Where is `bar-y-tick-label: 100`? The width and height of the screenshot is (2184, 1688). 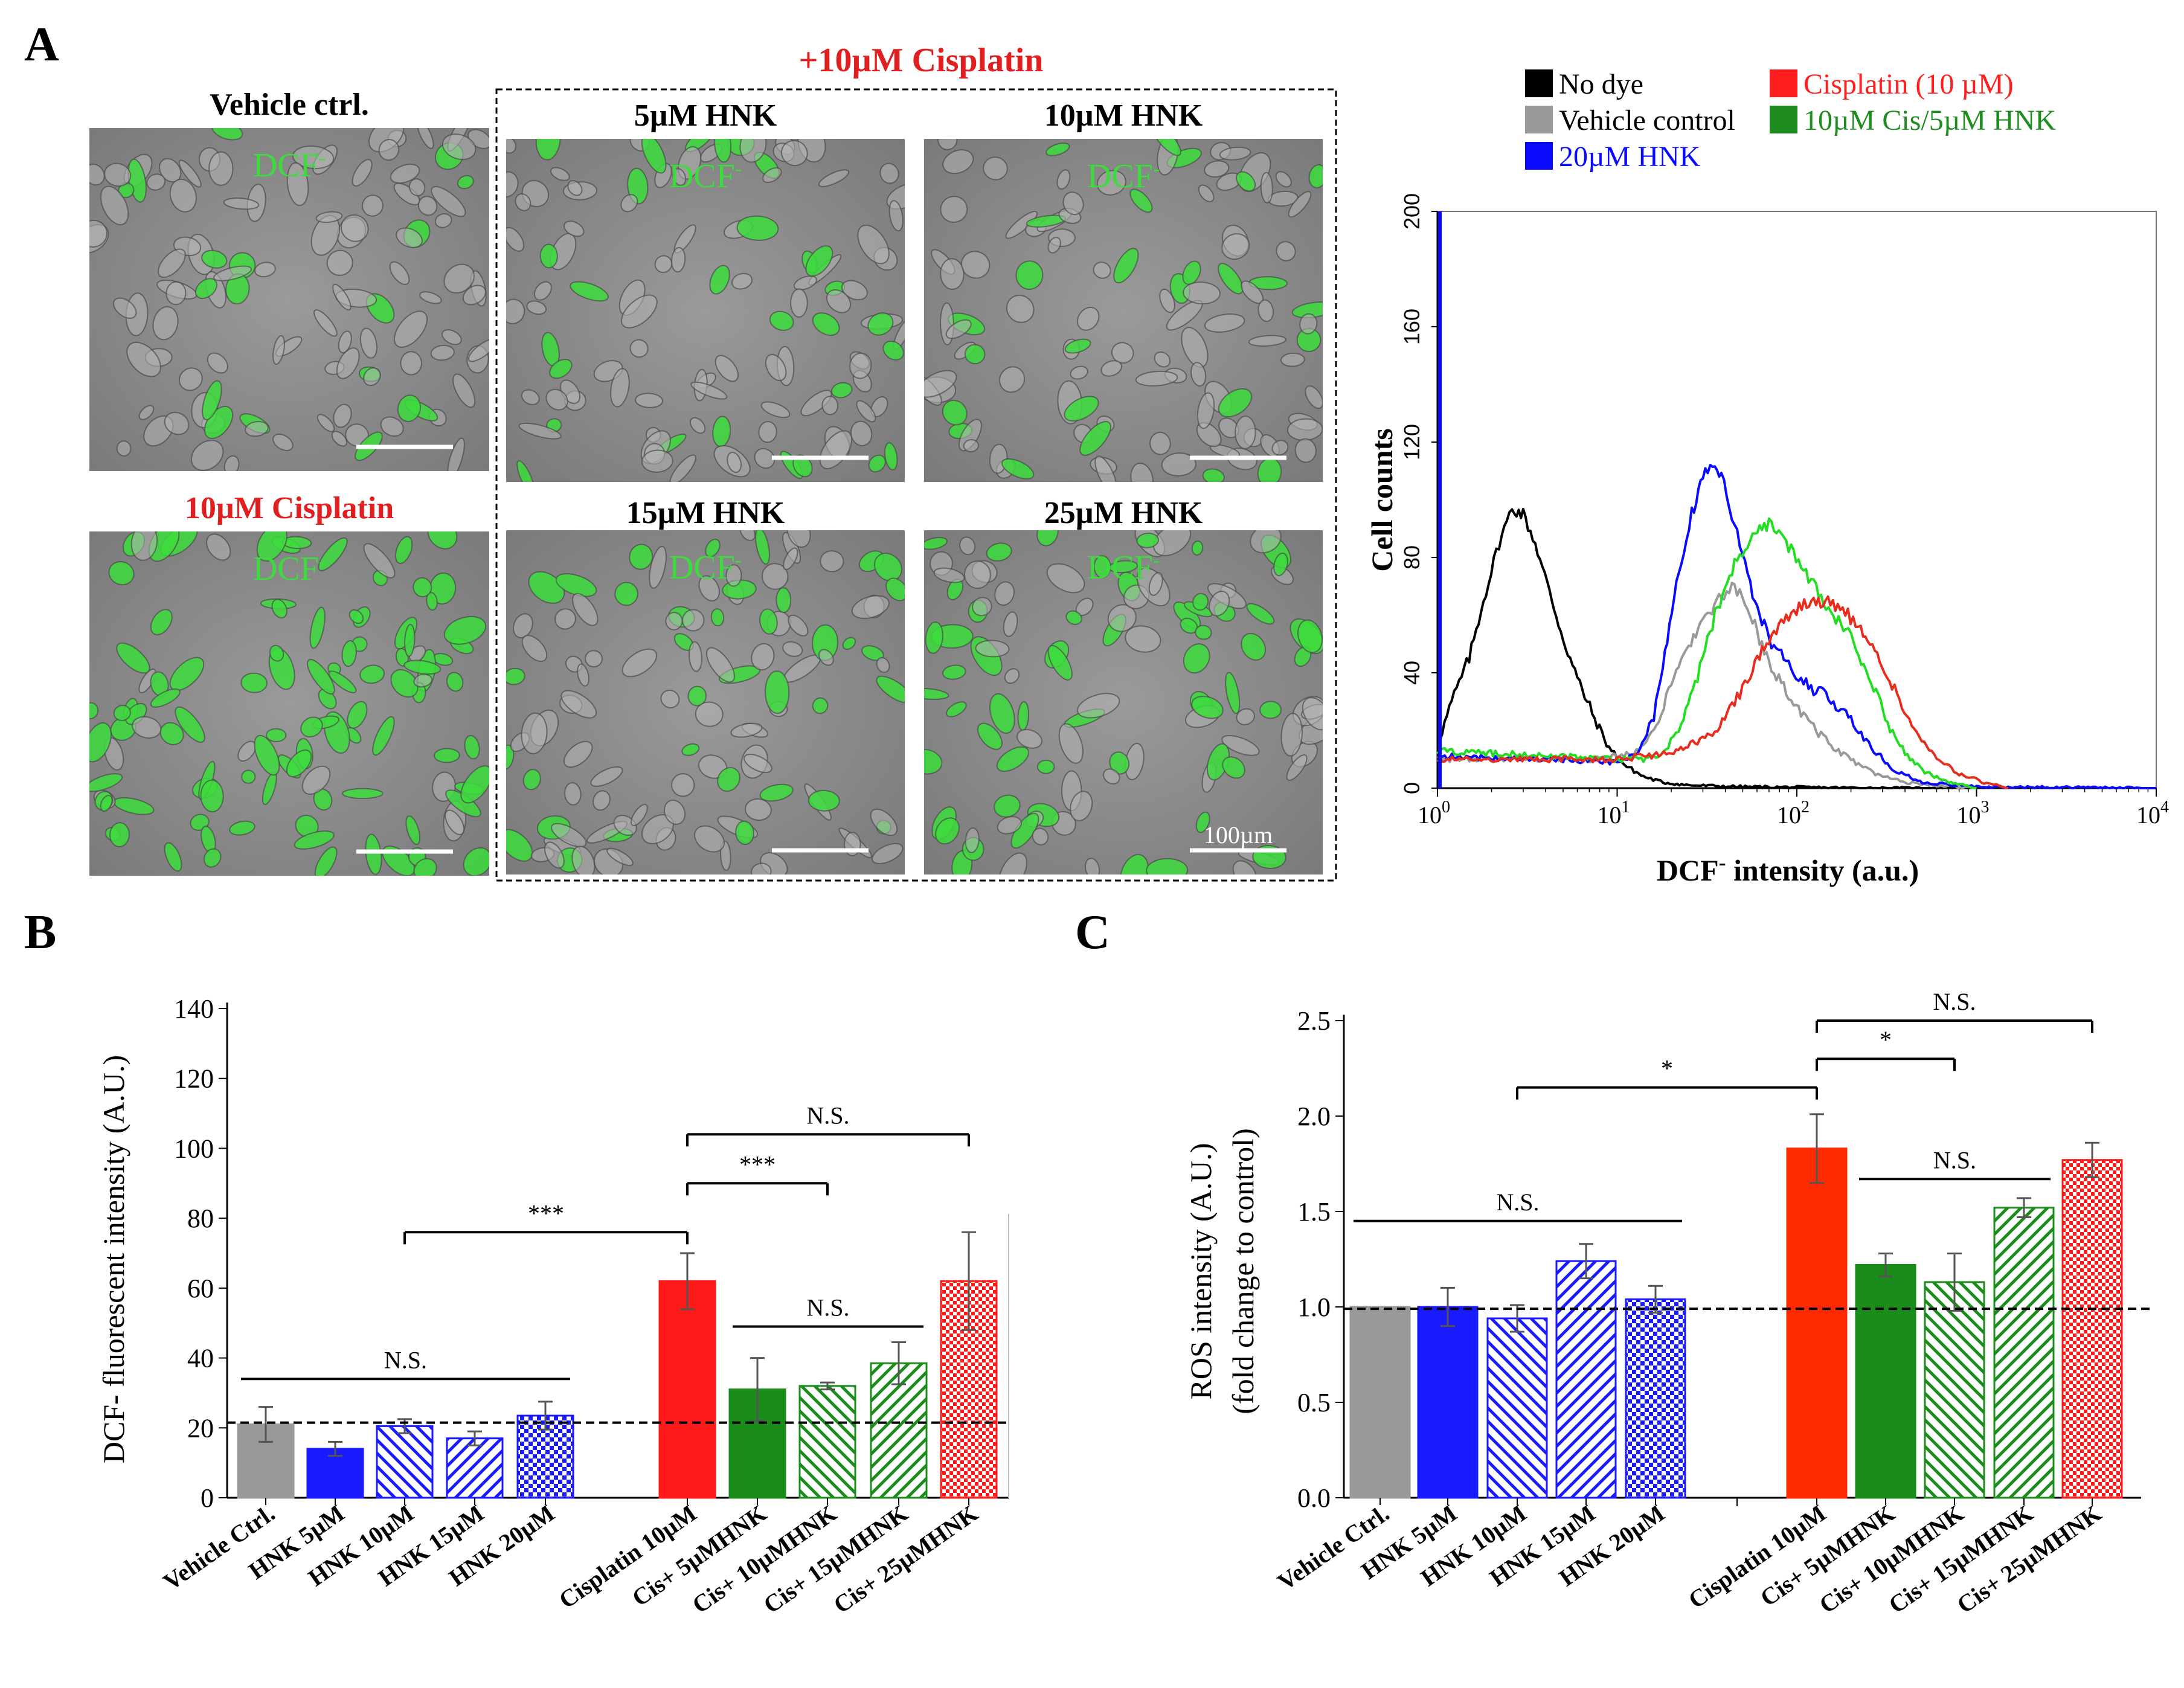 bar-y-tick-label: 100 is located at coordinates (194, 1148).